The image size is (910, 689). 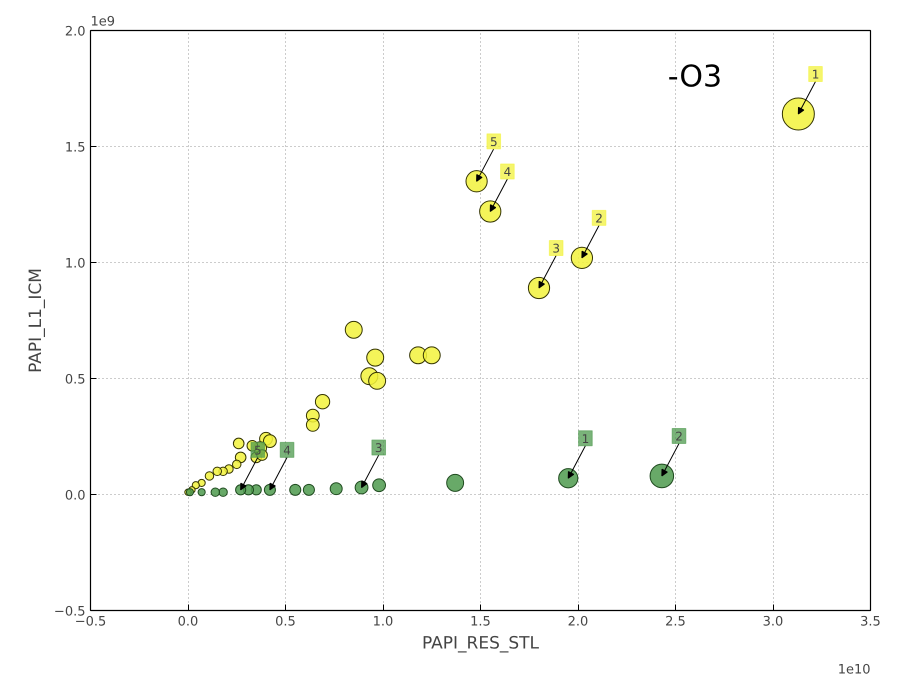 I want to click on x-tick-label: 1.5, so click(x=480, y=622).